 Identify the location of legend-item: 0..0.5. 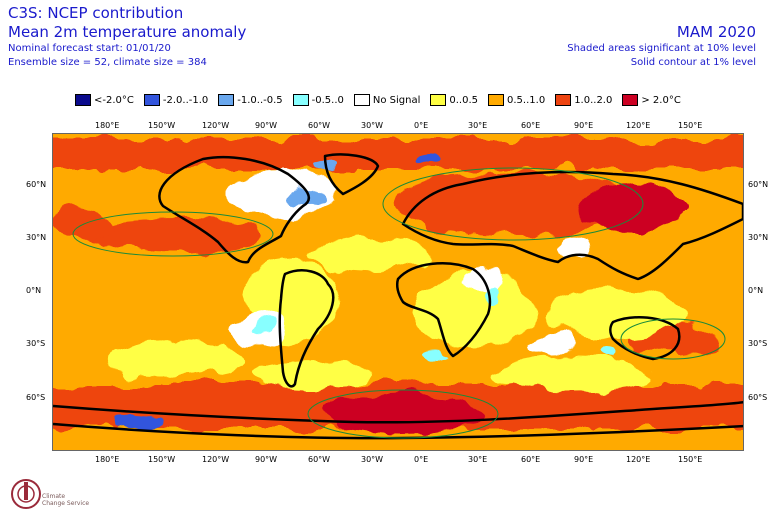
(454, 100).